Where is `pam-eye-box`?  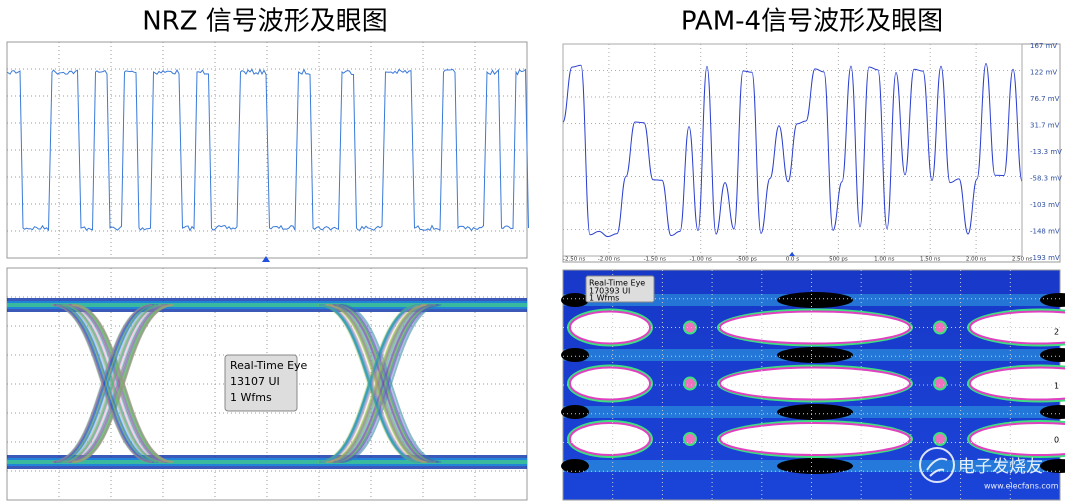 pam-eye-box is located at coordinates (620, 289).